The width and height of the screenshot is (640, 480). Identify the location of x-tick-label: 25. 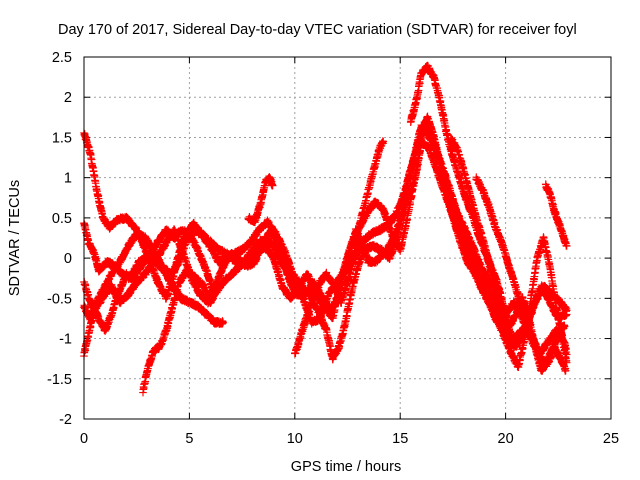
(611, 439).